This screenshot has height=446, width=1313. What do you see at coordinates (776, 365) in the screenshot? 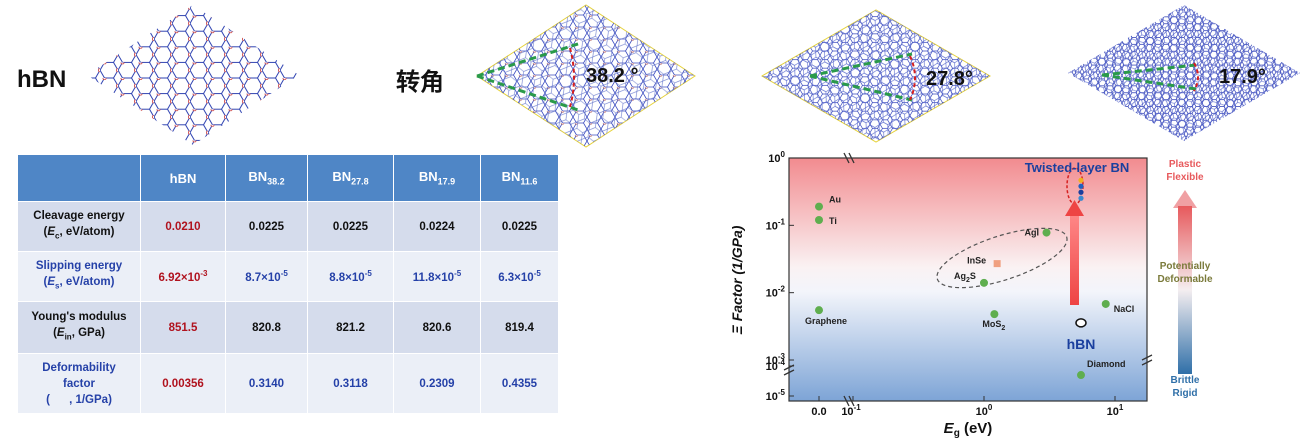
I see `y-tick-label: 10⁻⁴` at bounding box center [776, 365].